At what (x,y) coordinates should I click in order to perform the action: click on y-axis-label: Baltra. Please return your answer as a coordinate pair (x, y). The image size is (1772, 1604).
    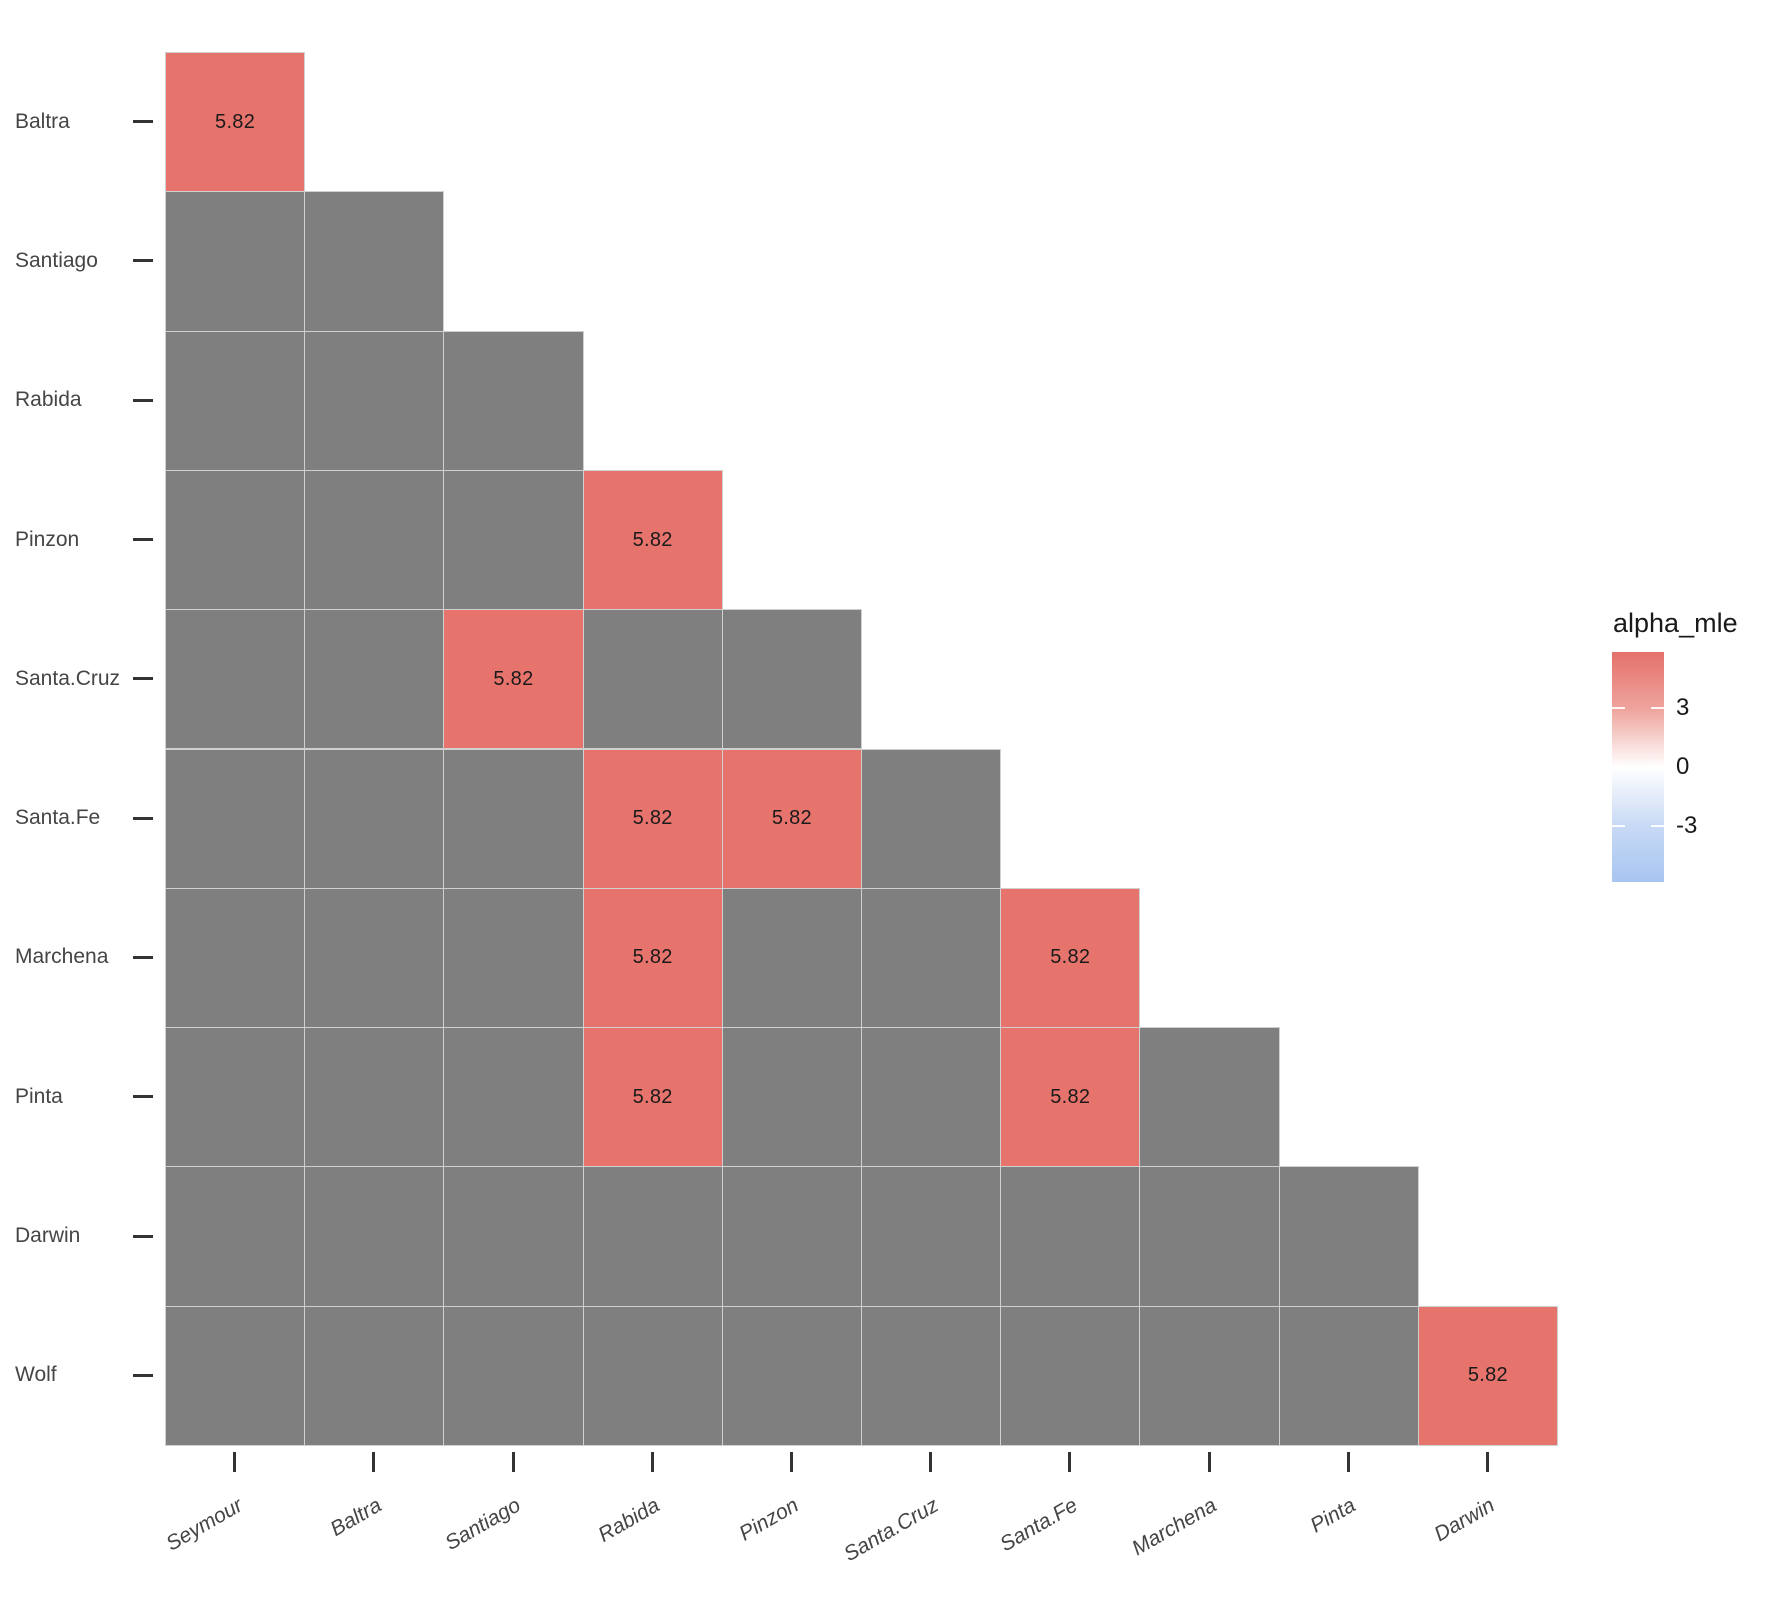
    Looking at the image, I should click on (42, 121).